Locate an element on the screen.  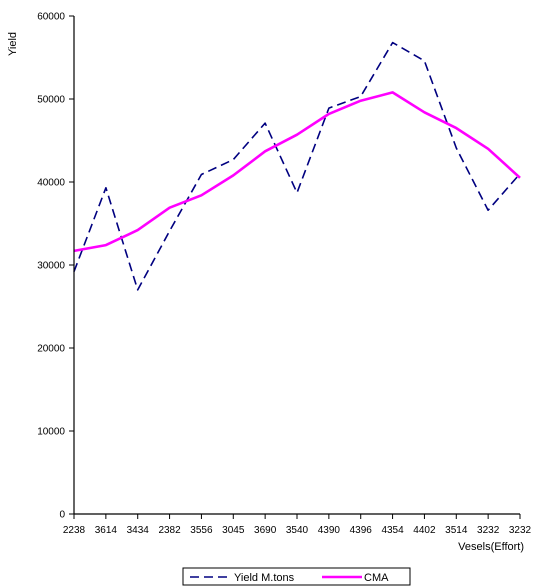
x-axis-title: Vesels(Effort) is located at coordinates (491, 547).